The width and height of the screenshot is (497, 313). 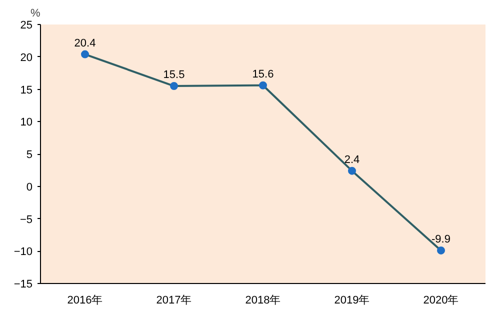 I want to click on x-tick-label: 2018年, so click(x=263, y=300).